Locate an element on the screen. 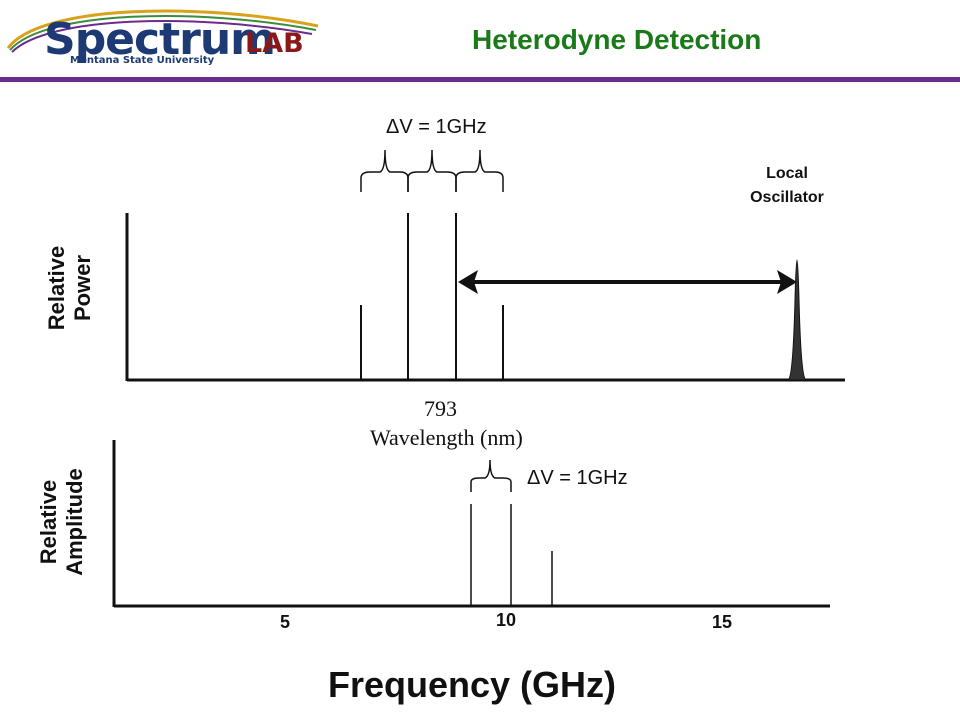 The width and height of the screenshot is (960, 720). lo-label: Local Oscillator is located at coordinates (787, 186).